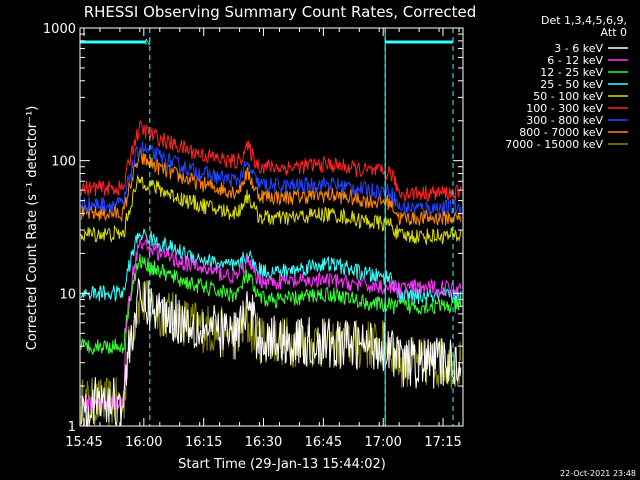 The image size is (640, 480). What do you see at coordinates (578, 48) in the screenshot?
I see `legend-label: 3 - 6 keV` at bounding box center [578, 48].